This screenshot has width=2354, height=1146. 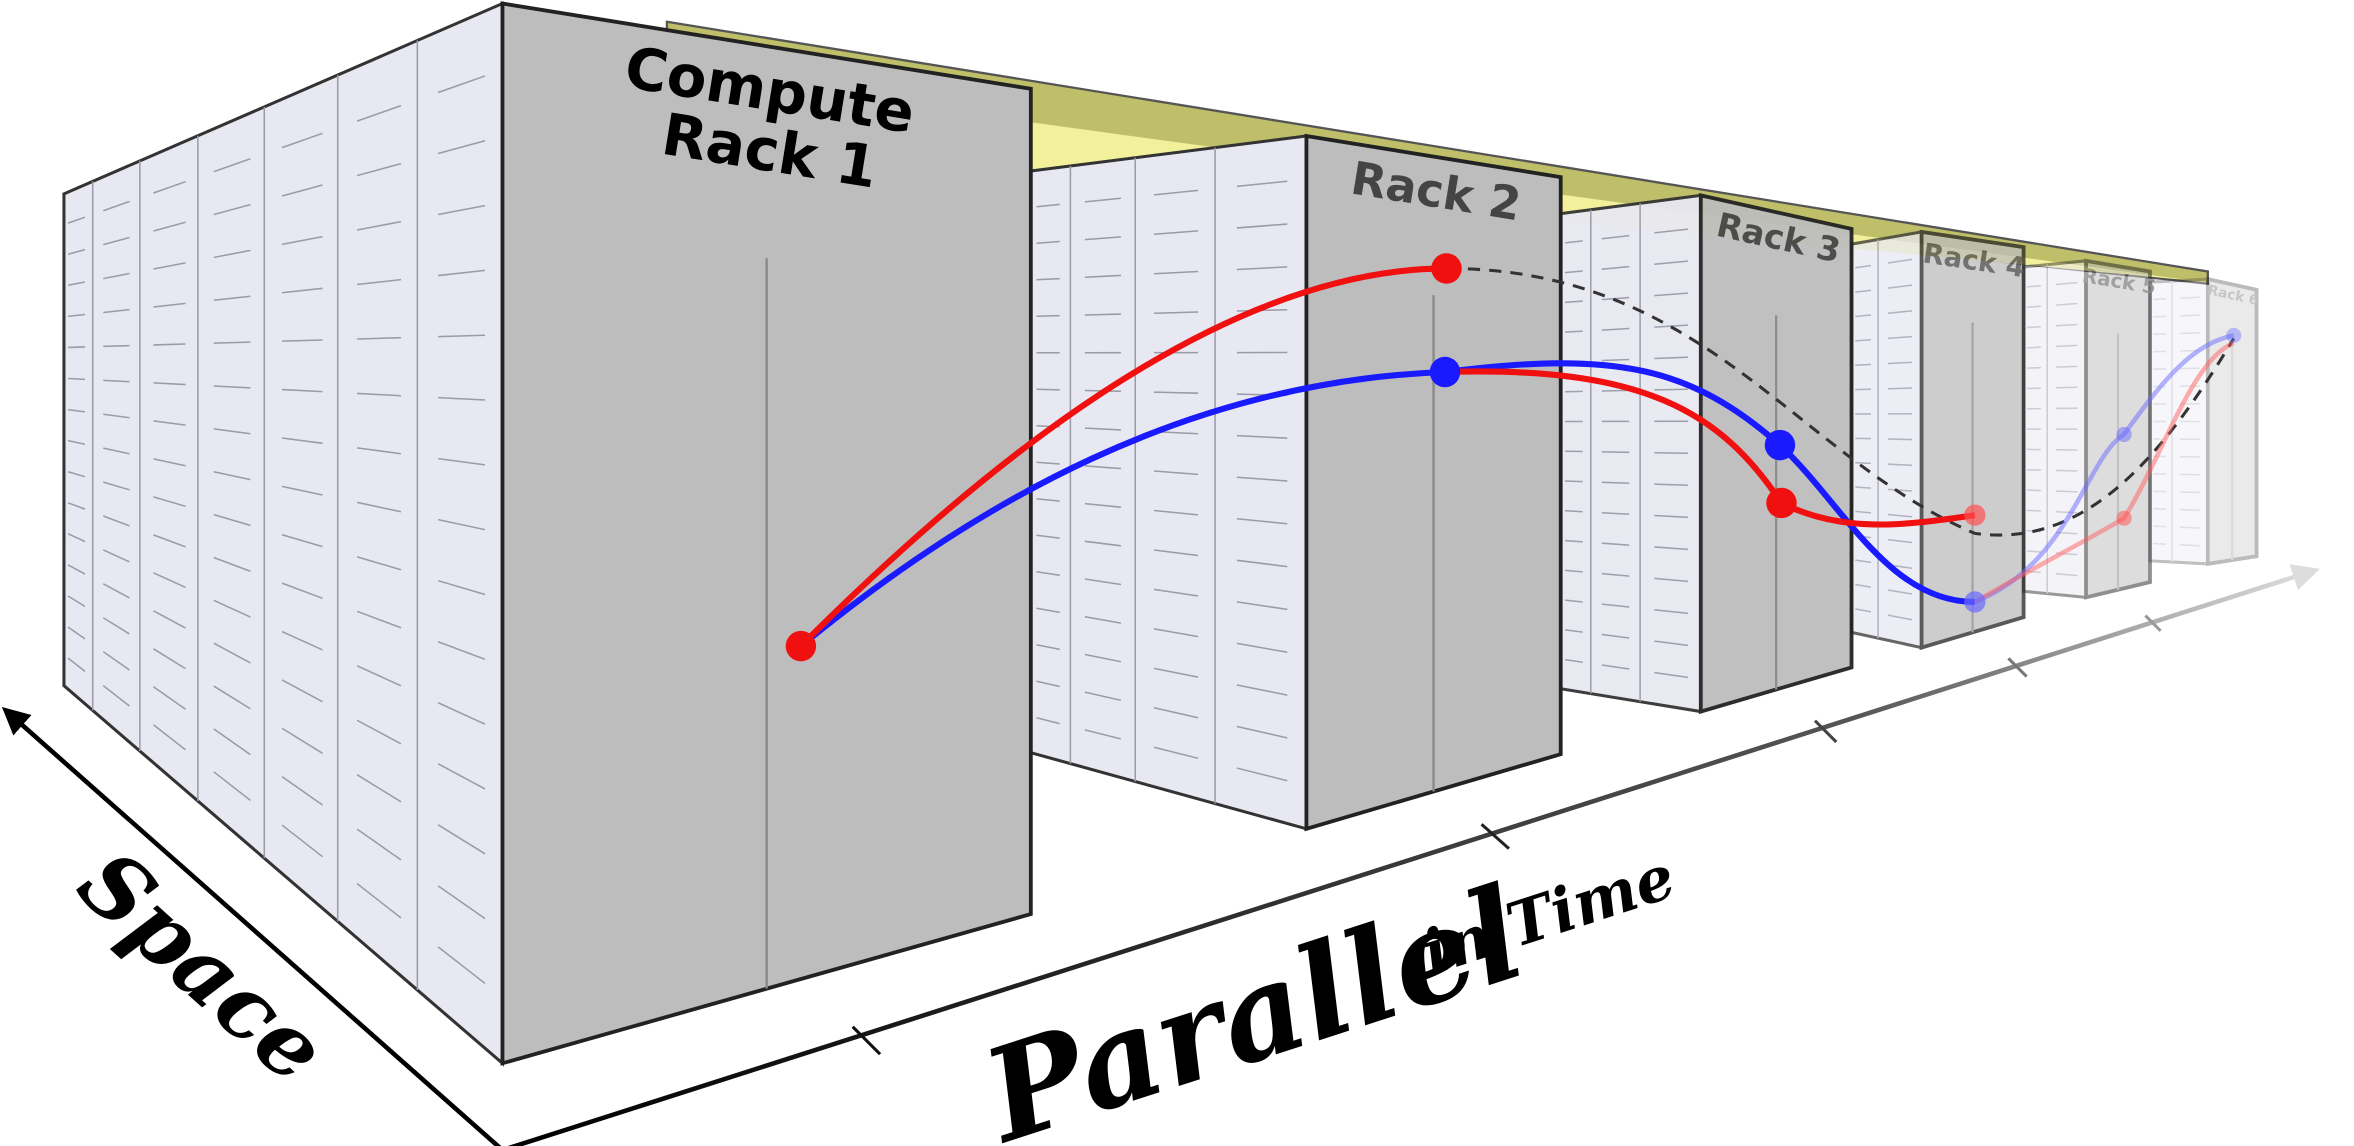 What do you see at coordinates (1495, 836) in the screenshot?
I see `tick` at bounding box center [1495, 836].